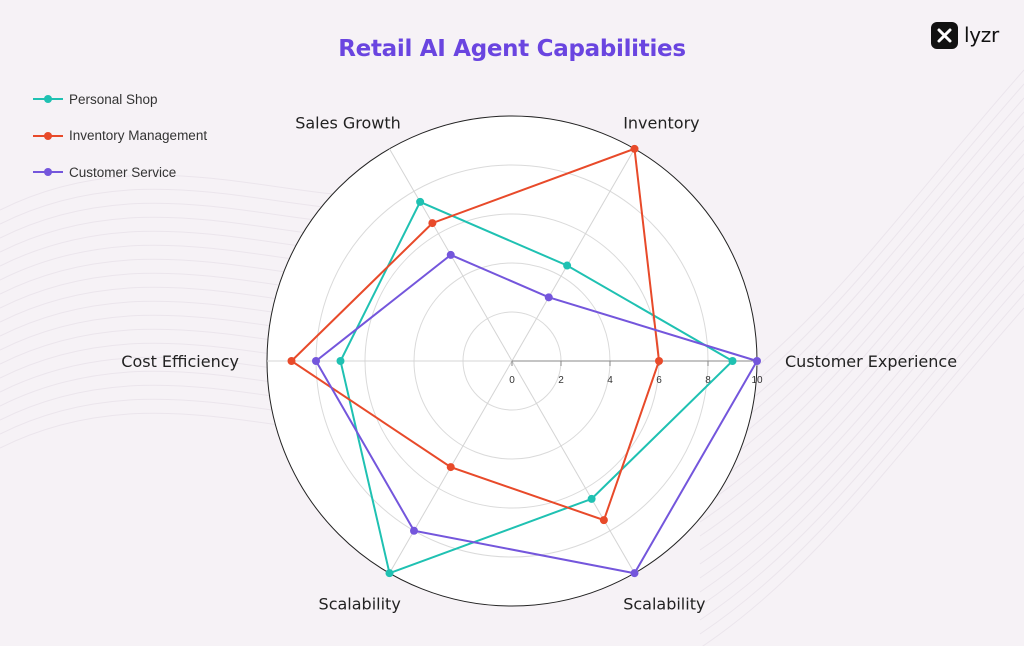 Image resolution: width=1024 pixels, height=646 pixels. I want to click on legend-item-inventory-management: Inventory Management, so click(120, 136).